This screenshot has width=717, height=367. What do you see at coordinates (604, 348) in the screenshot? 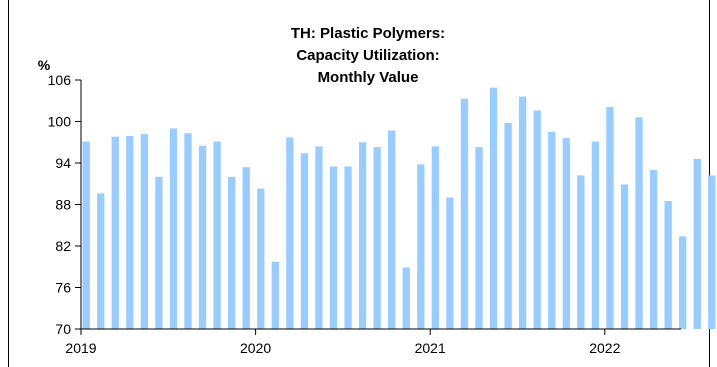
I see `x-tick-label: 2022` at bounding box center [604, 348].